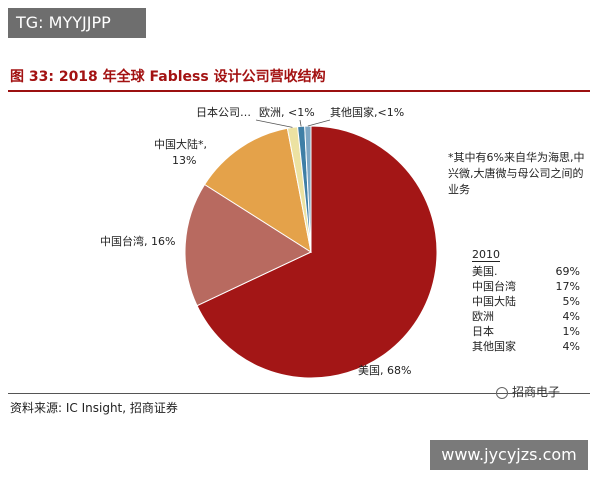 The width and height of the screenshot is (600, 480). Describe the element at coordinates (287, 112) in the screenshot. I see `slice-label: 欧洲, <1%` at that location.